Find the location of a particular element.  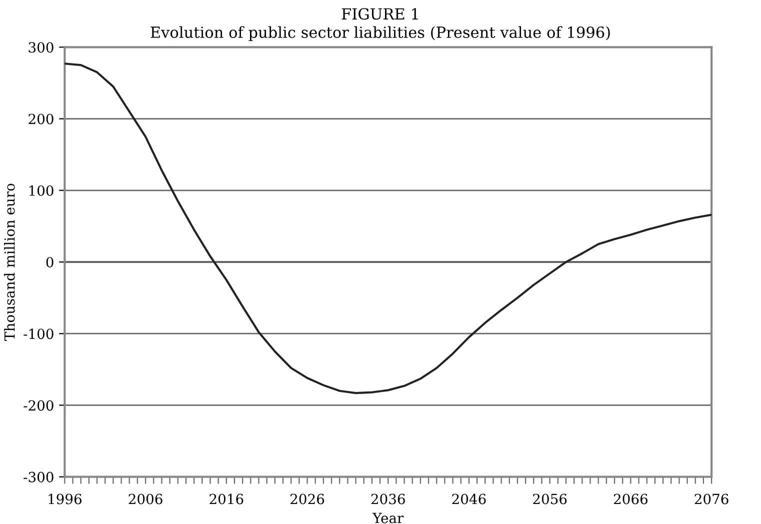

x-tick-label: 2016 is located at coordinates (227, 499).